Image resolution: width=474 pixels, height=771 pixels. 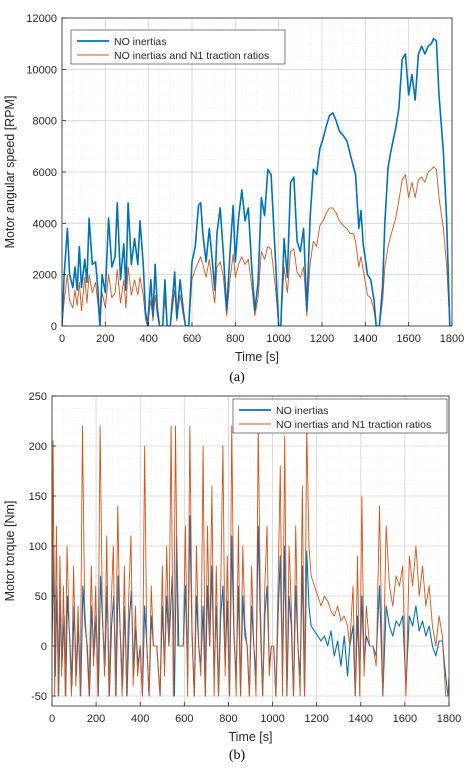 What do you see at coordinates (45, 122) in the screenshot?
I see `chart-a-y-tick-label: 8000` at bounding box center [45, 122].